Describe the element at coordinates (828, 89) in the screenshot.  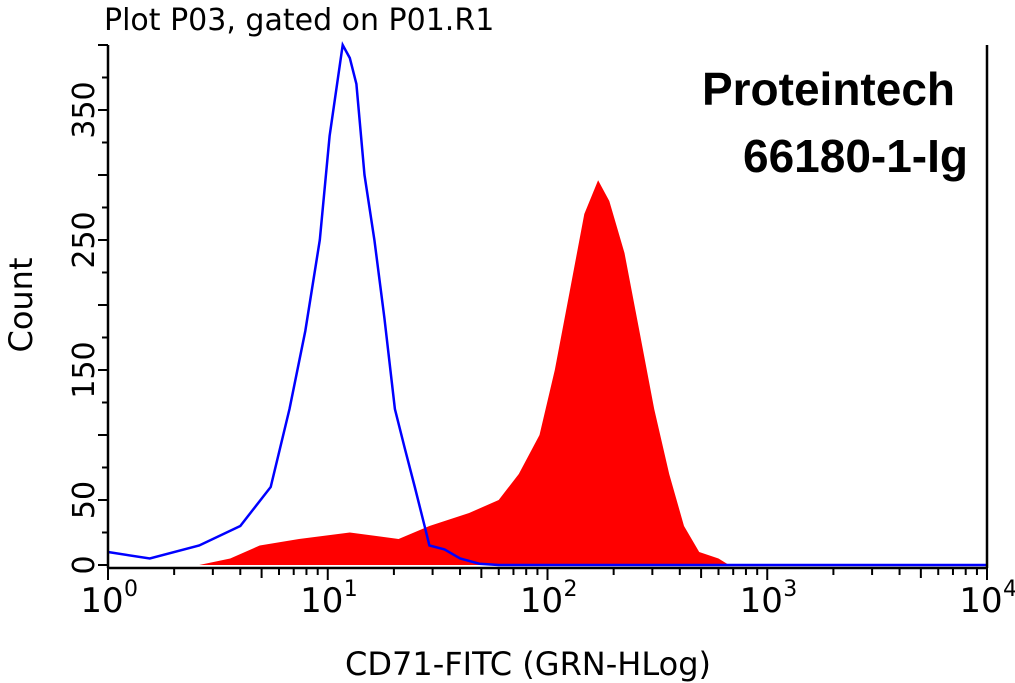
I see `annotation-brand: Proteintech` at that location.